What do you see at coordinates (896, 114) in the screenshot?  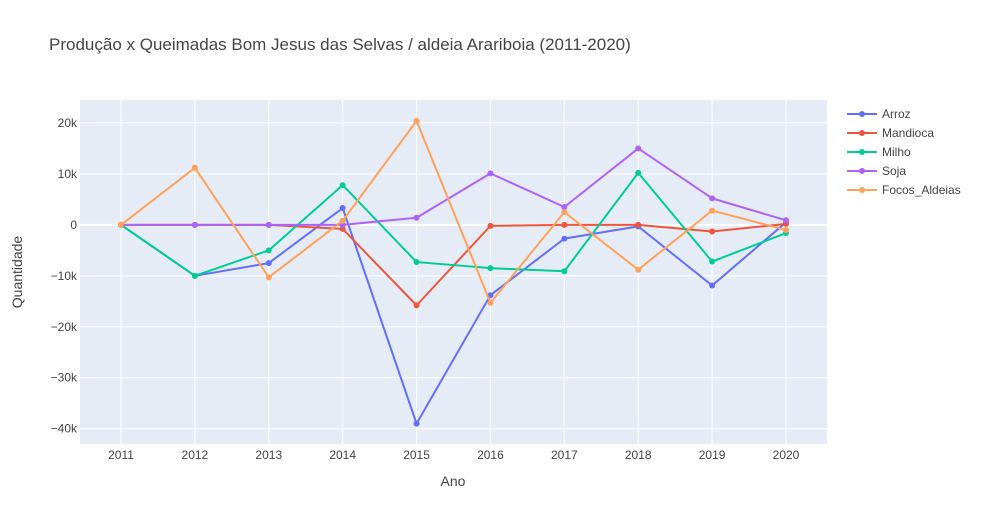 I see `legend-label: Arroz` at bounding box center [896, 114].